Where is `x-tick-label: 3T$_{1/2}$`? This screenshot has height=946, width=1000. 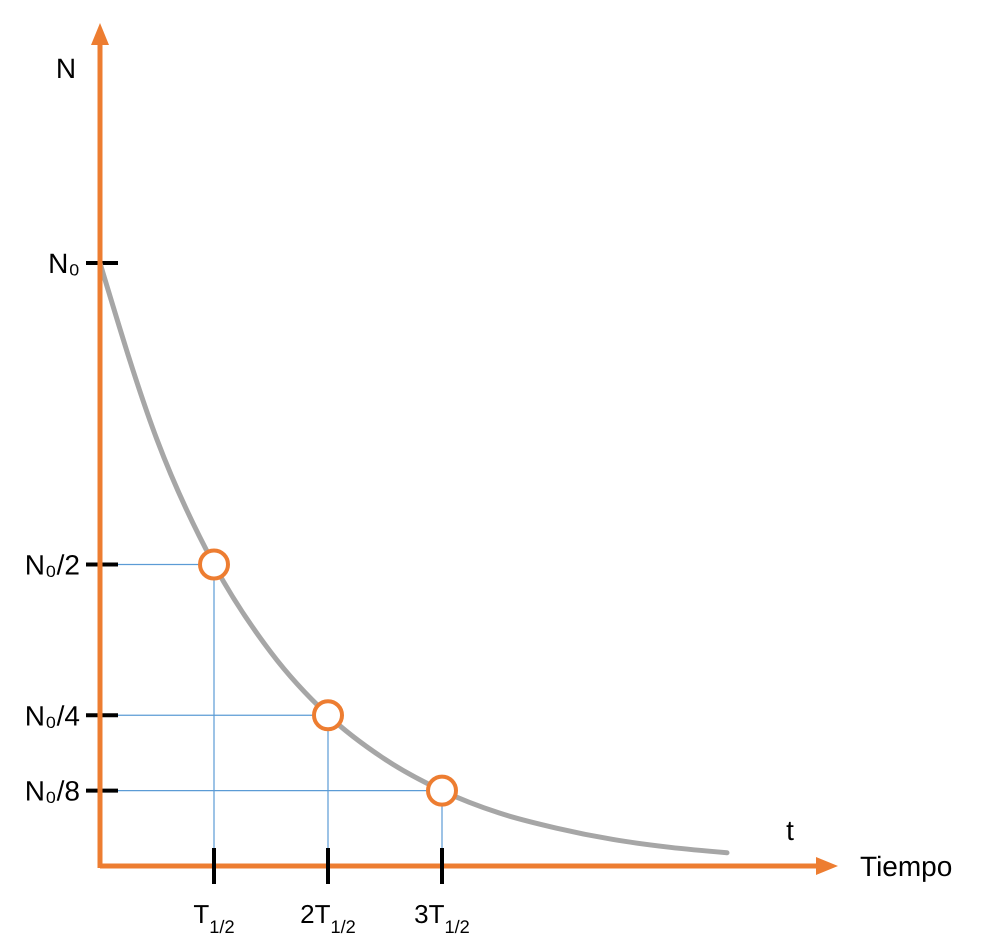
x-tick-label: 3T$_{1/2}$ is located at coordinates (442, 918).